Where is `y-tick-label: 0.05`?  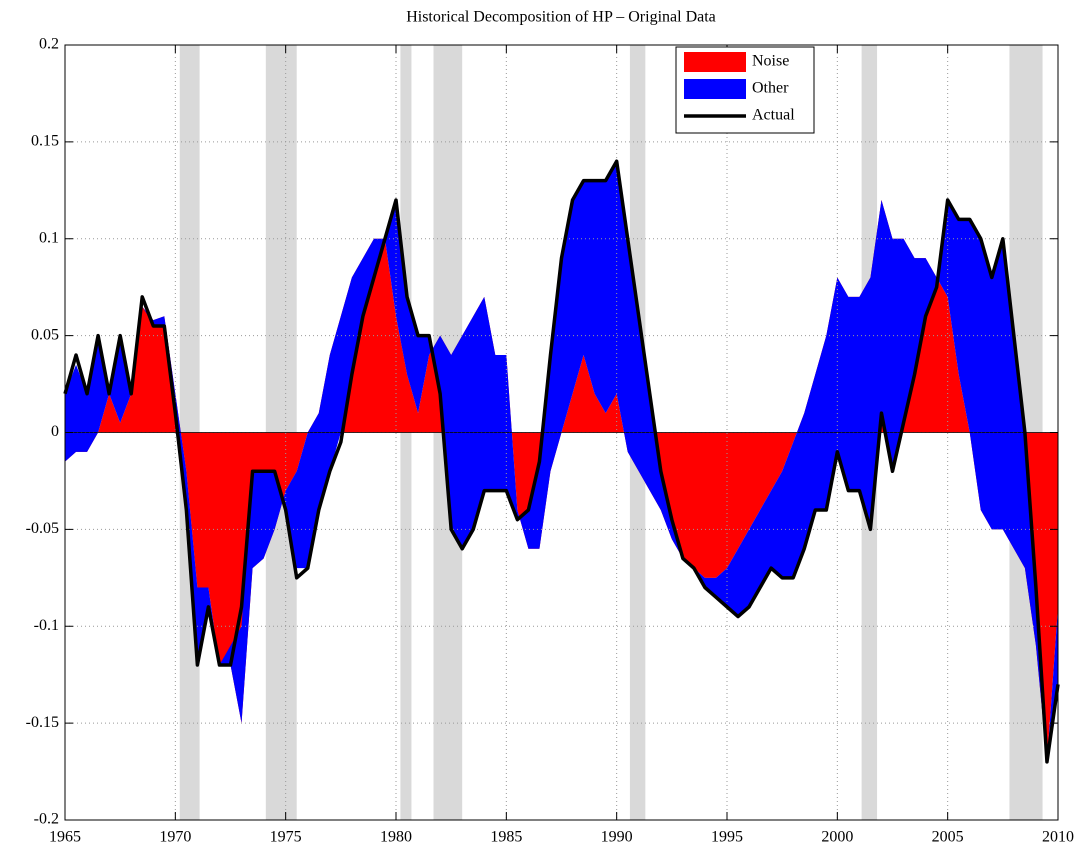 y-tick-label: 0.05 is located at coordinates (45, 334).